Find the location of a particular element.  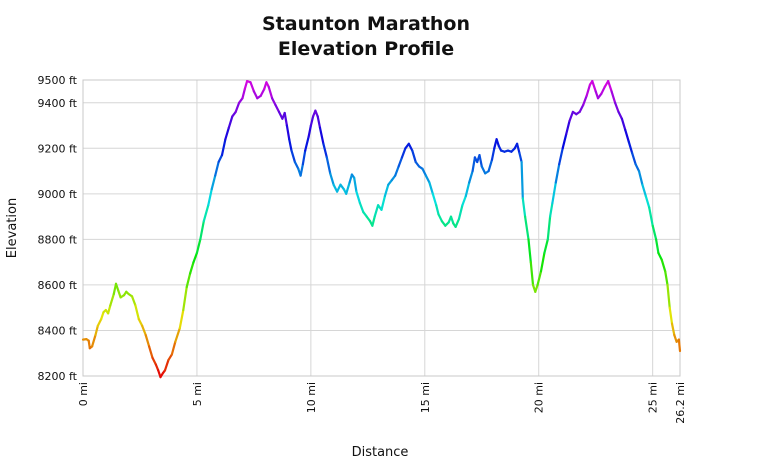

x-tick-label: 0 mi is located at coordinates (83, 394).